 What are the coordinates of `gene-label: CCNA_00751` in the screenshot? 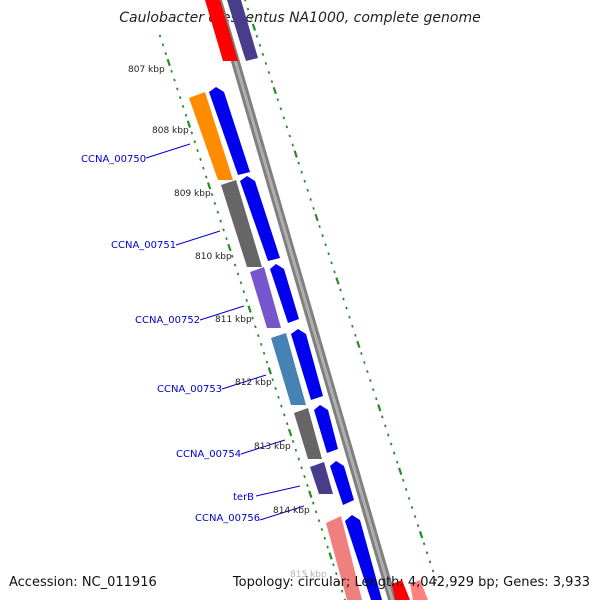 It's located at (143, 245).